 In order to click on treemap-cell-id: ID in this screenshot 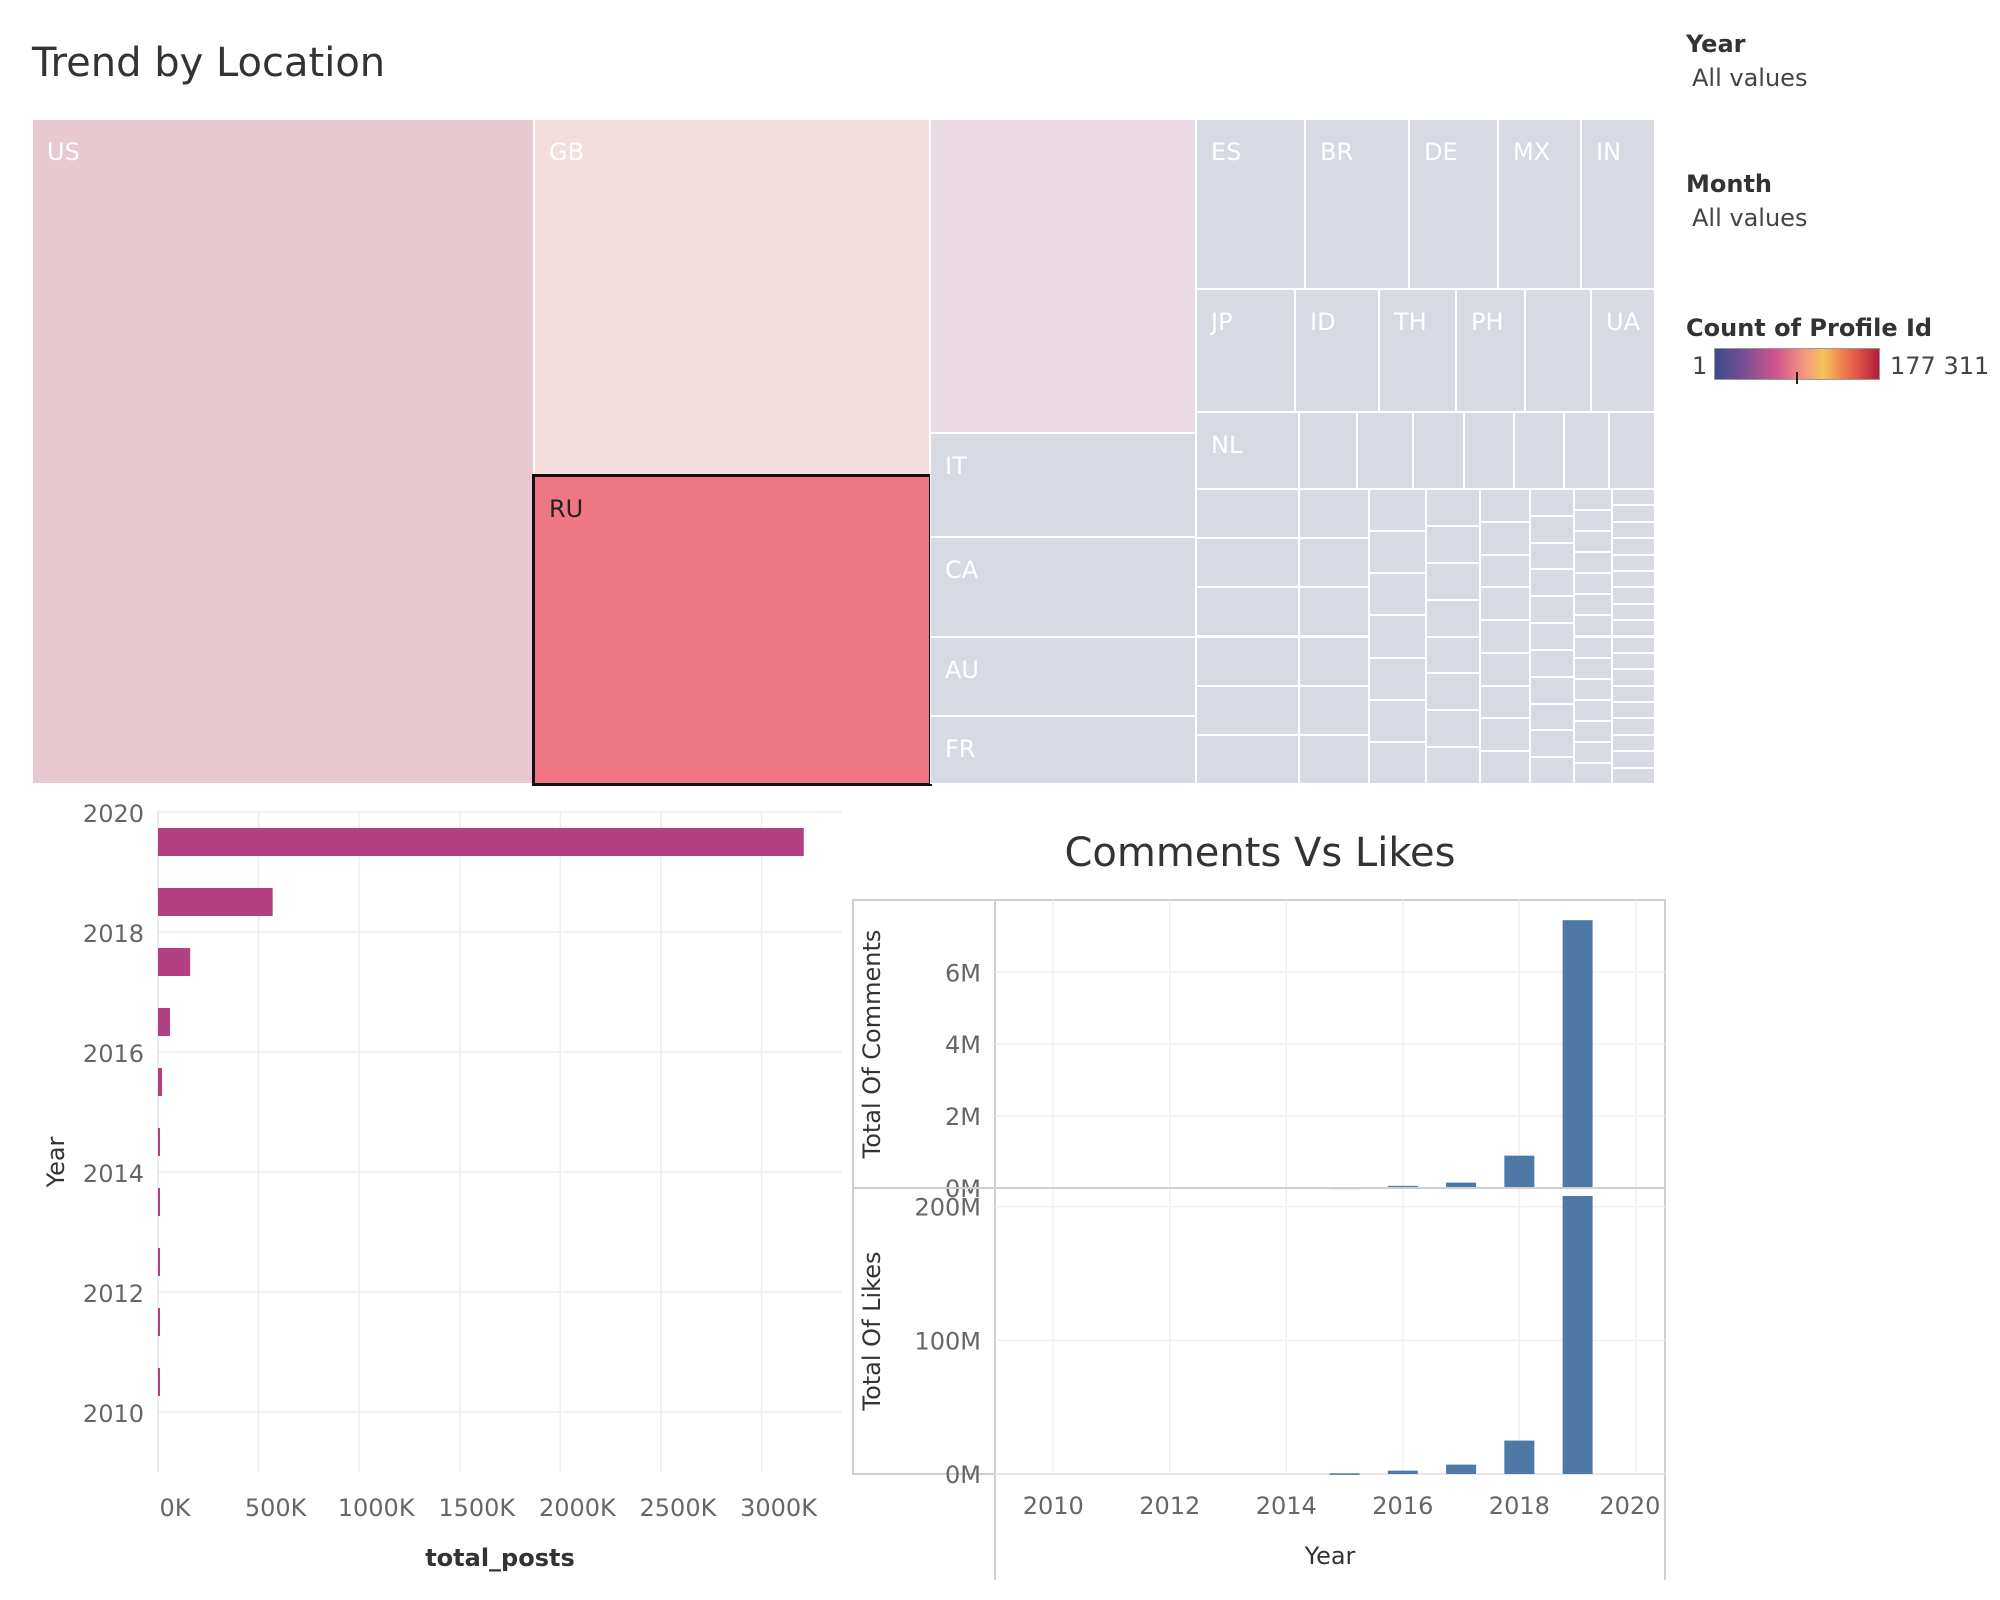, I will do `click(1337, 350)`.